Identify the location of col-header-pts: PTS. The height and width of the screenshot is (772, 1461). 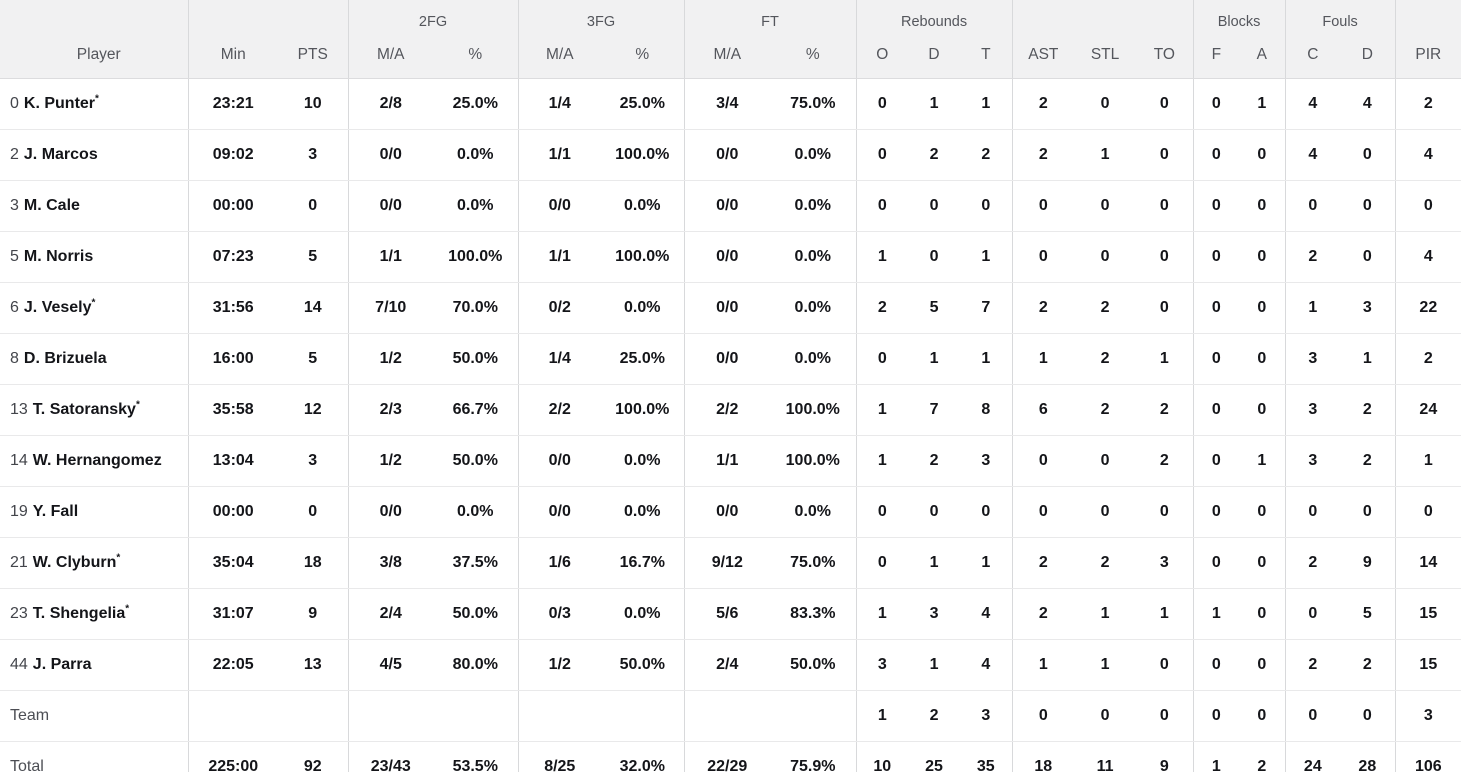
(313, 55).